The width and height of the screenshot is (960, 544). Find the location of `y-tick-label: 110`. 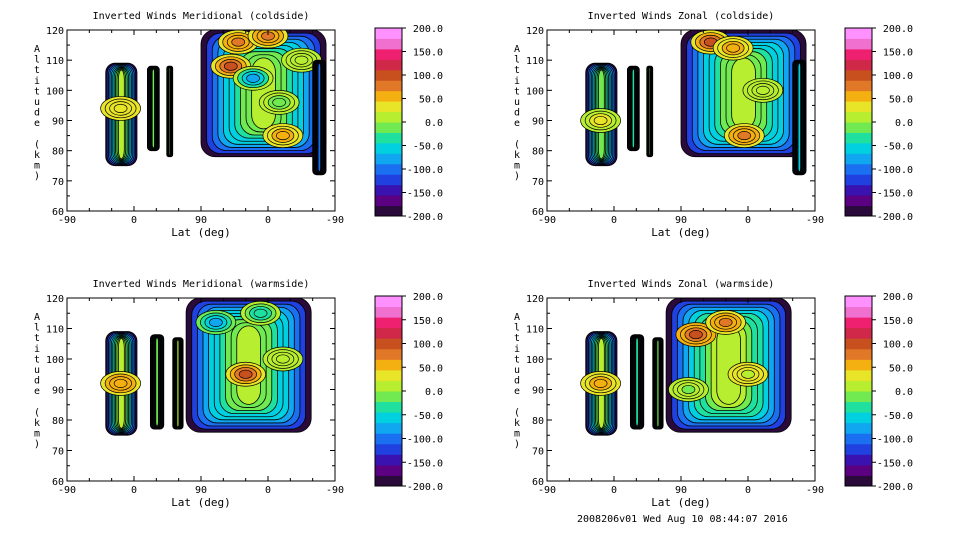

y-tick-label: 110 is located at coordinates (55, 330).